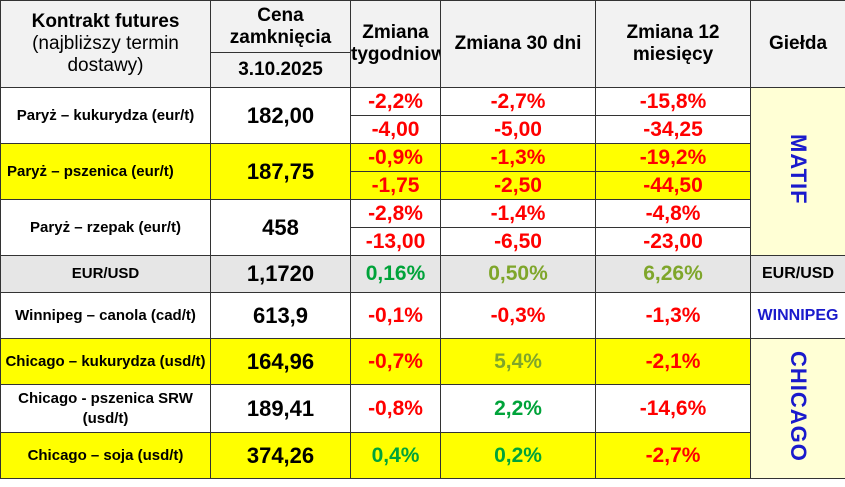  I want to click on table-row-abs: -1,75 -2,50 -44,50, so click(423, 185).